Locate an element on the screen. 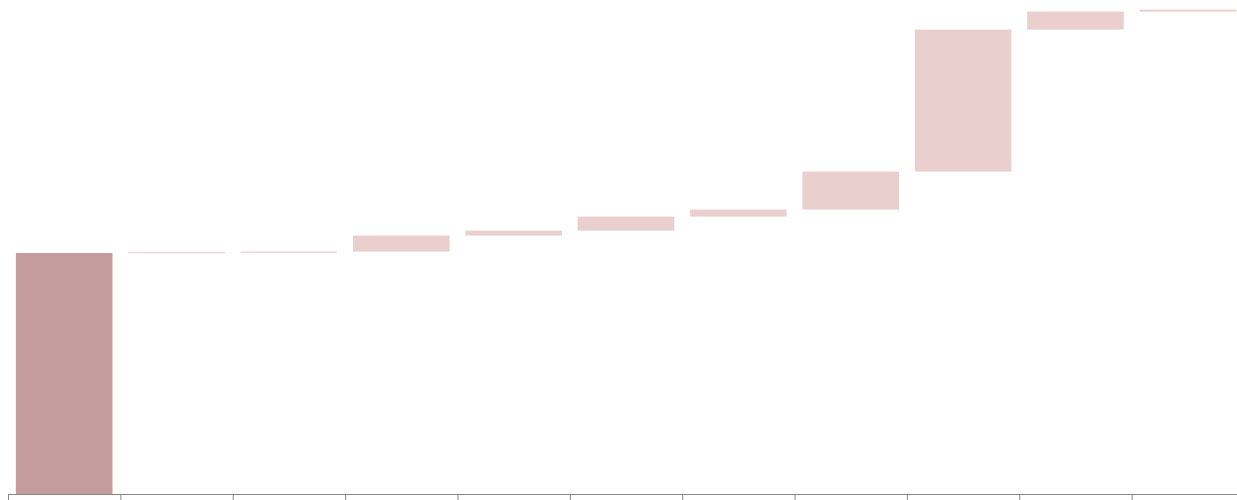  waterfall-base-bar is located at coordinates (64, 373).